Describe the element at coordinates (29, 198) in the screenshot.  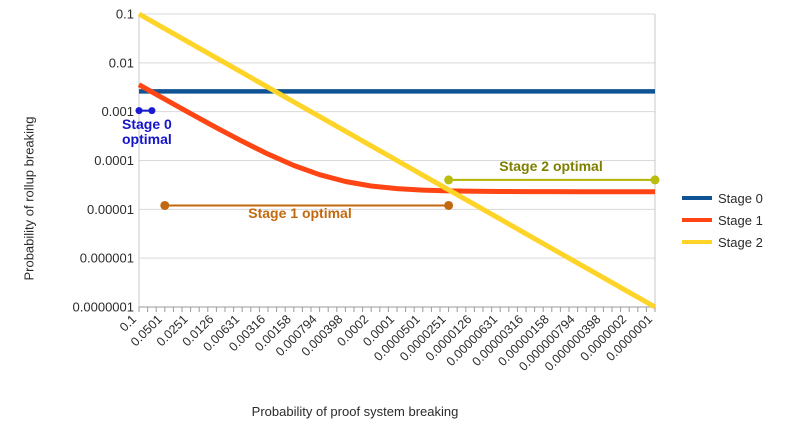
I see `y-axis-title: Probability of rollup breaking` at that location.